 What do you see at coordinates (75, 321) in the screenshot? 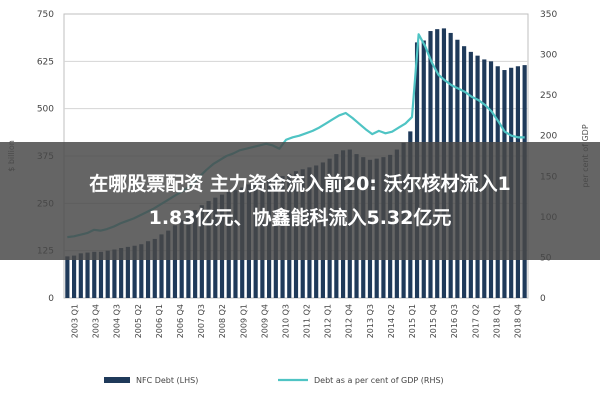
I see `x-tick-label: 2003 Q1` at bounding box center [75, 321].